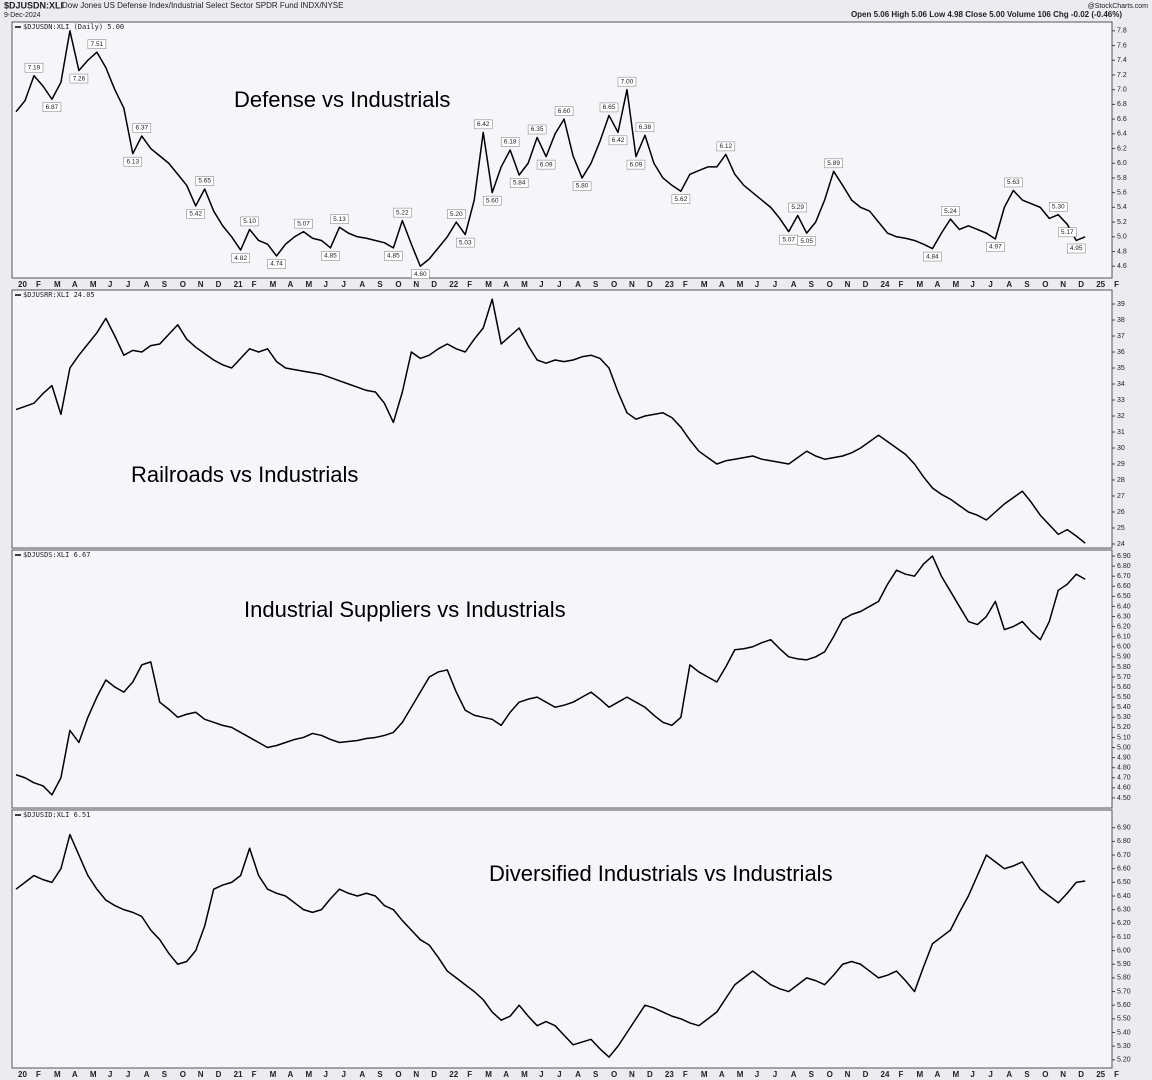  Describe the element at coordinates (1121, 480) in the screenshot. I see `y-tick-label: 28` at that location.